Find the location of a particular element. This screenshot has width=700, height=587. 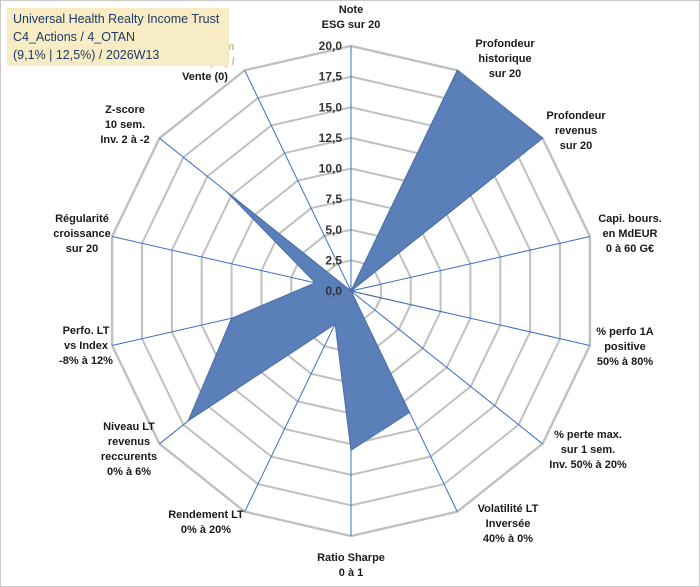

tick-label: 7,5 is located at coordinates (333, 199).